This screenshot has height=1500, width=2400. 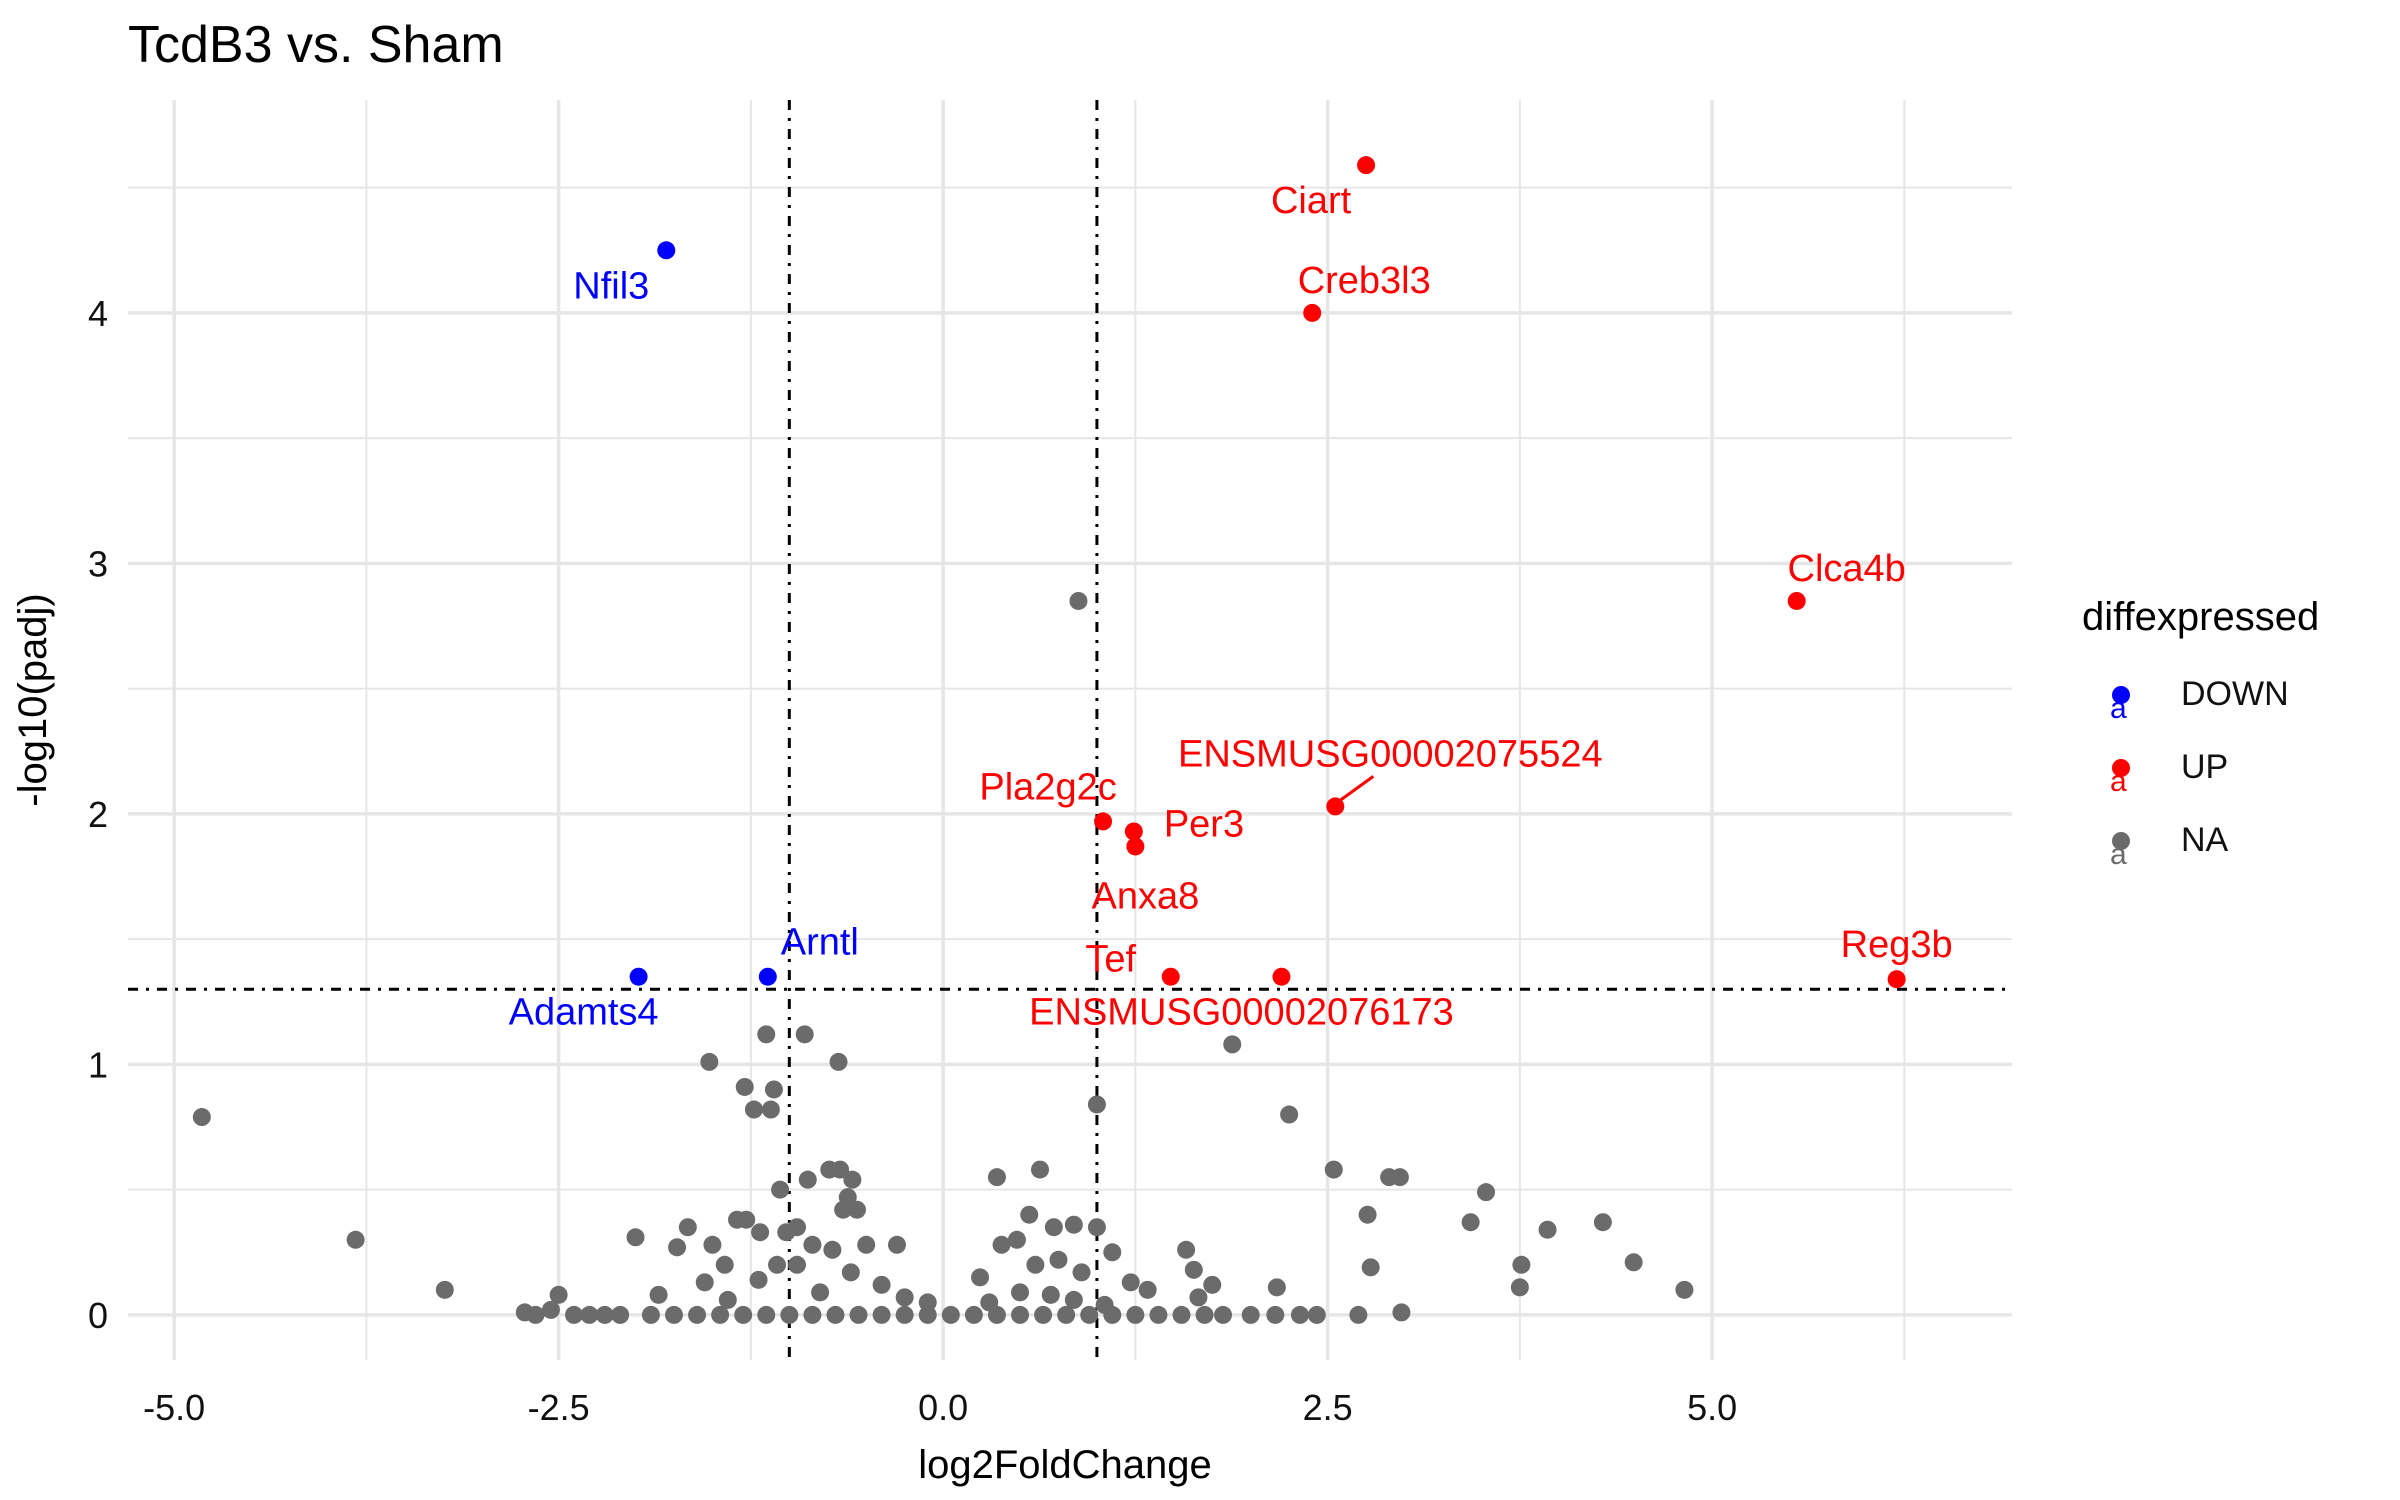 What do you see at coordinates (1065, 1465) in the screenshot?
I see `x-axis-title: log2FoldChange` at bounding box center [1065, 1465].